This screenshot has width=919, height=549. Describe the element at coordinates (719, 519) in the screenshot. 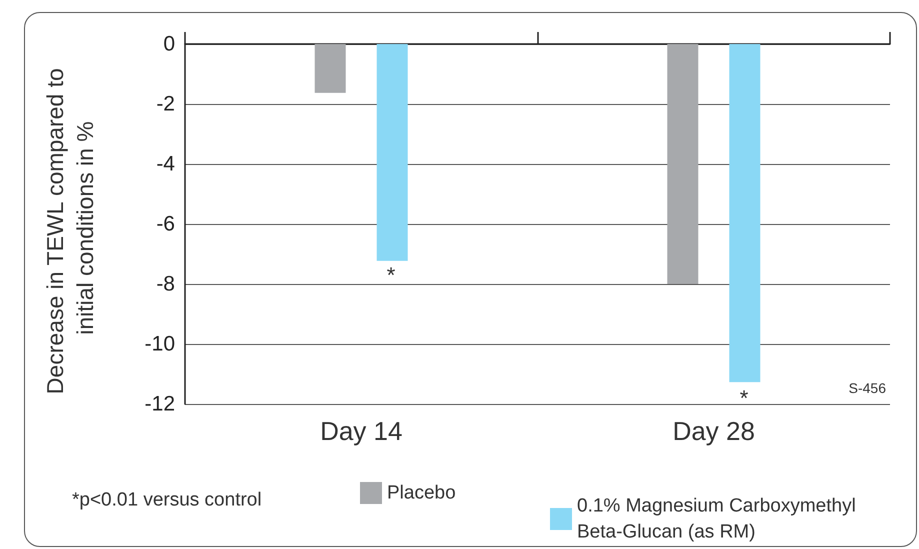

I see `legend-label: 0.1% Magnesium Carboxymethyl Beta-Glucan (as RM)` at that location.